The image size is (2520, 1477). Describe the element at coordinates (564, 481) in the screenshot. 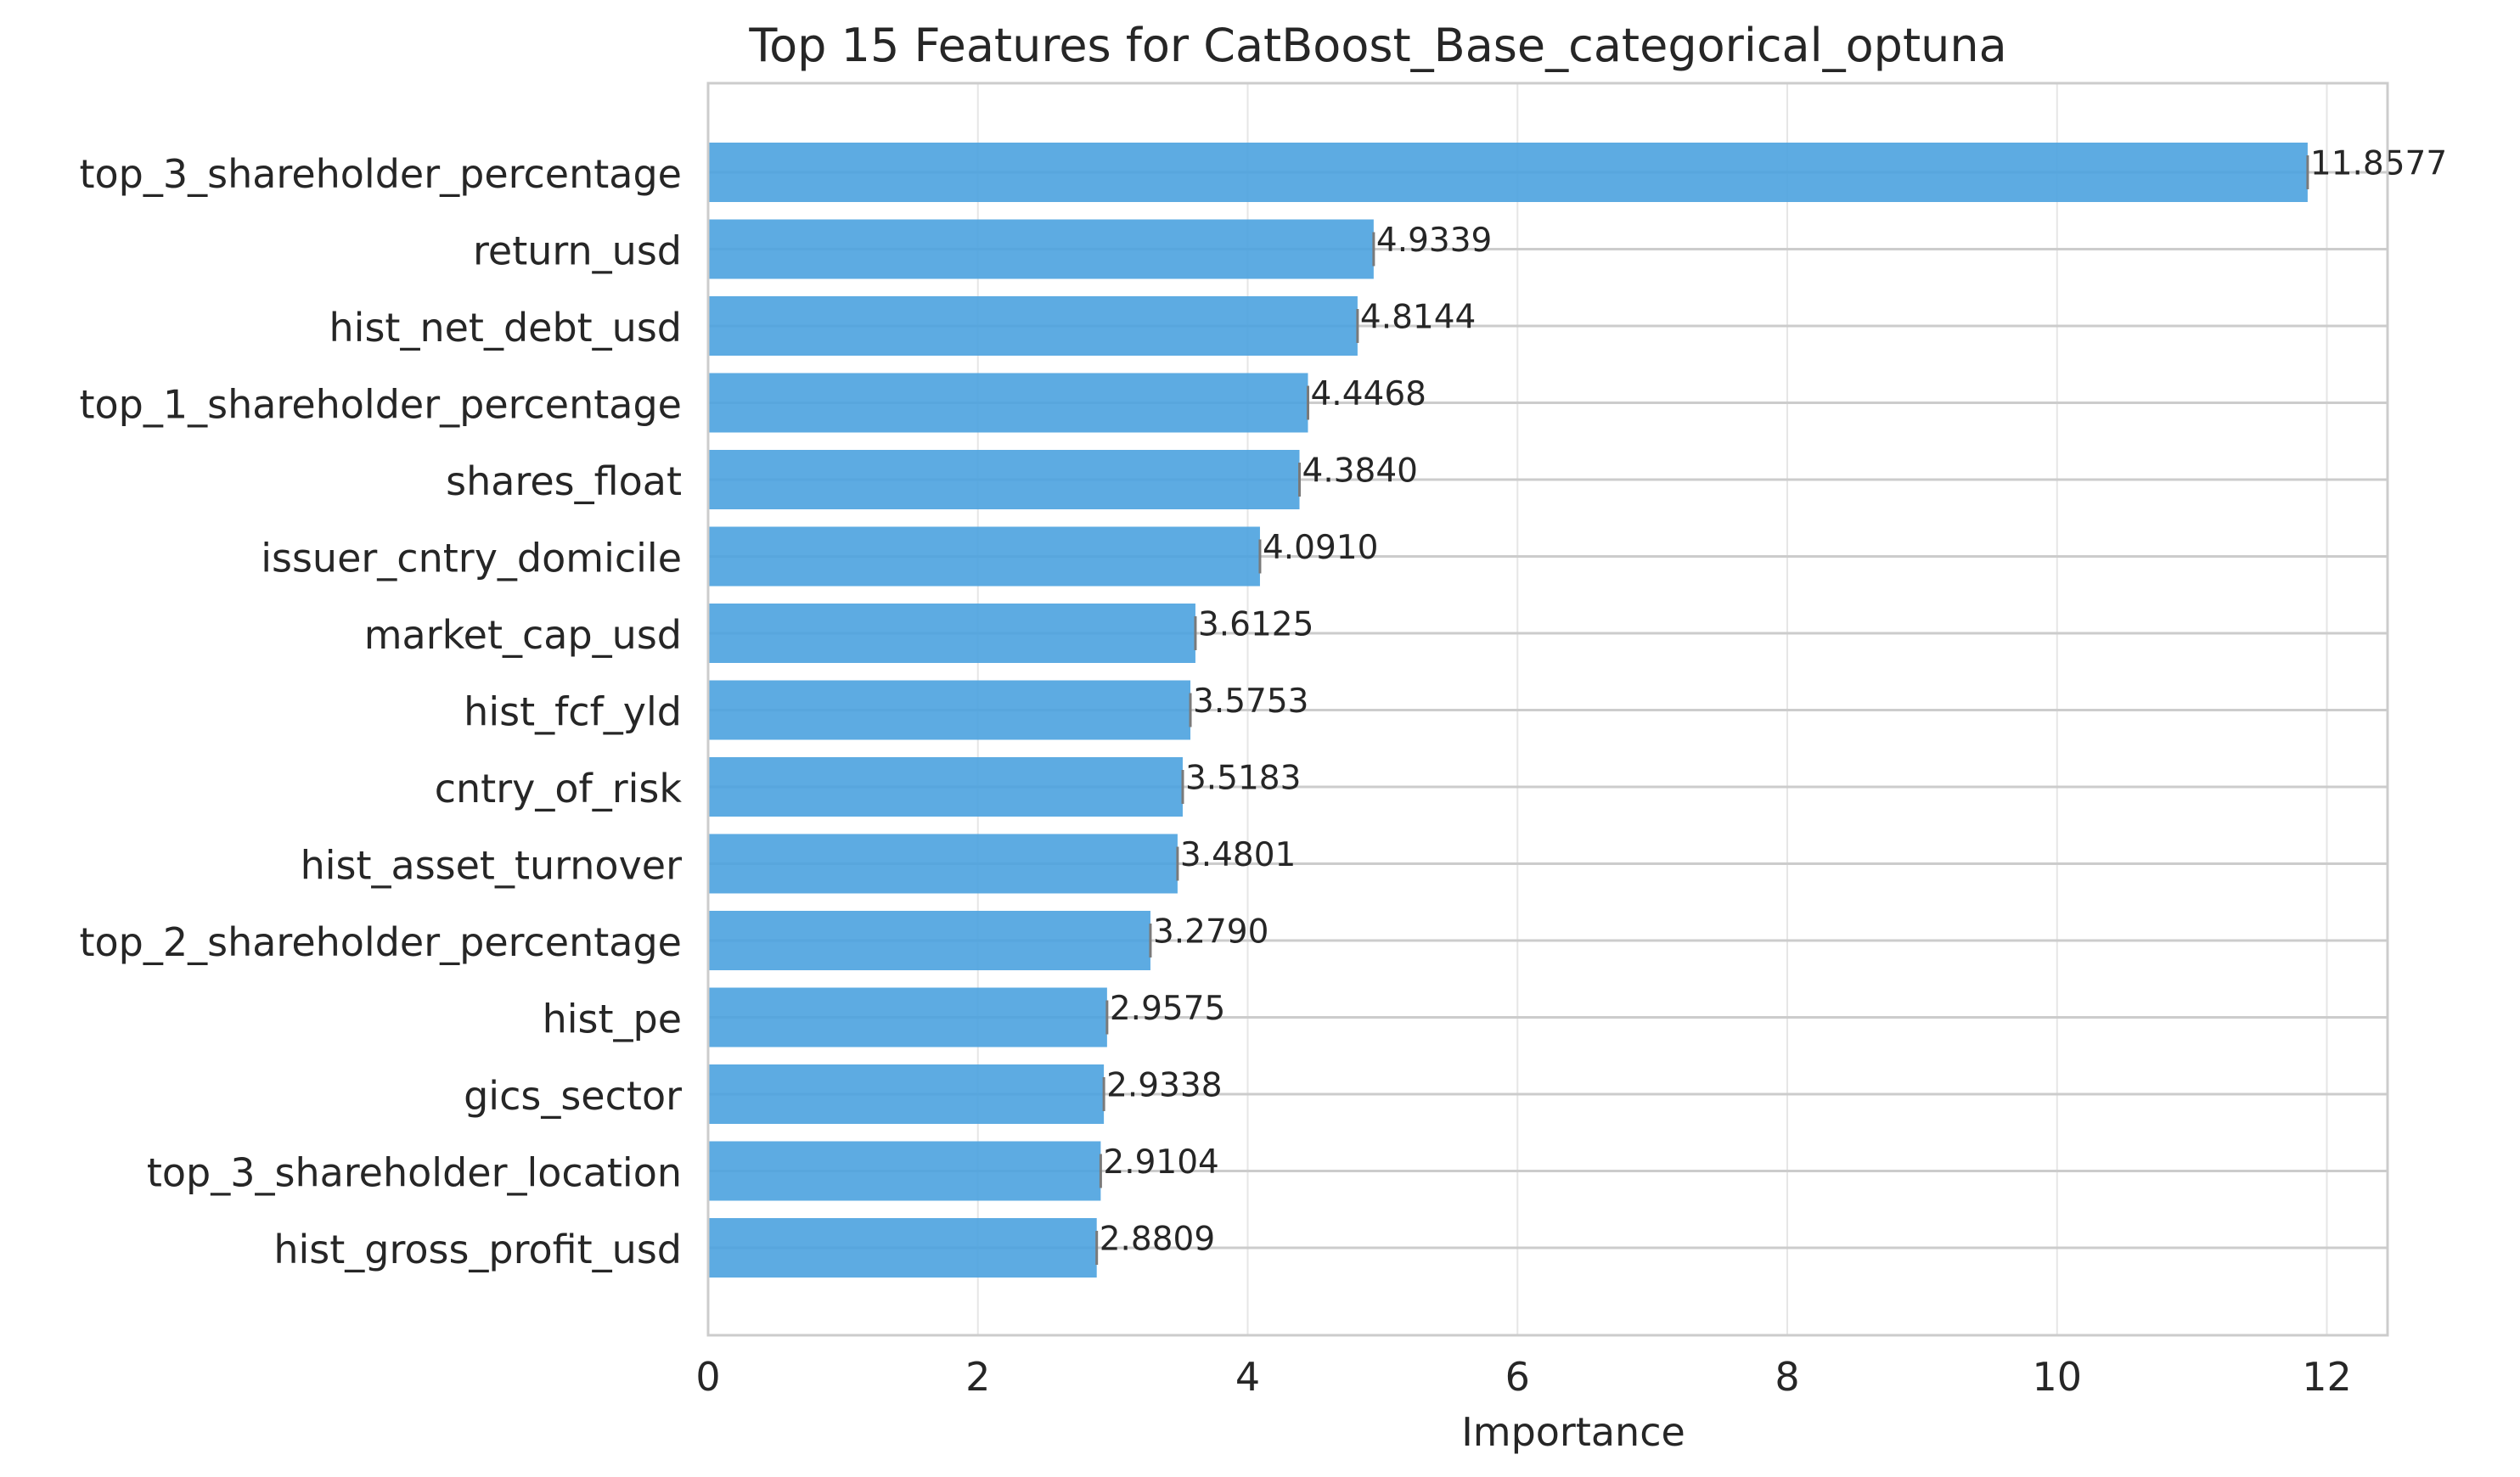

I see `y-tick-label: shares_float` at that location.